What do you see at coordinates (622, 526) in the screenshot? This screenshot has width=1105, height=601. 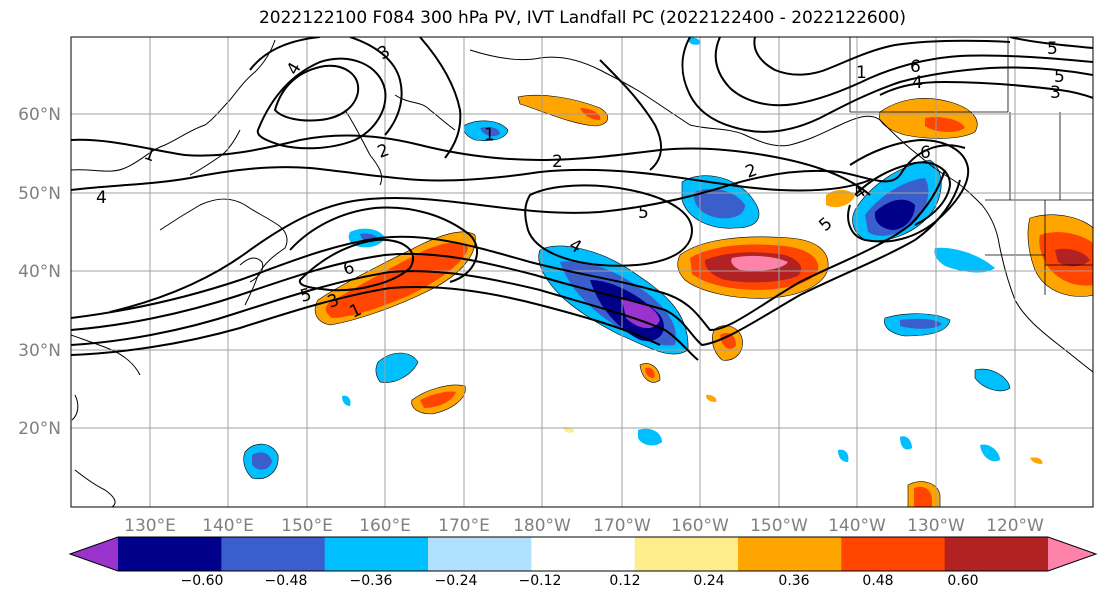 I see `longitude-label: 170°W` at bounding box center [622, 526].